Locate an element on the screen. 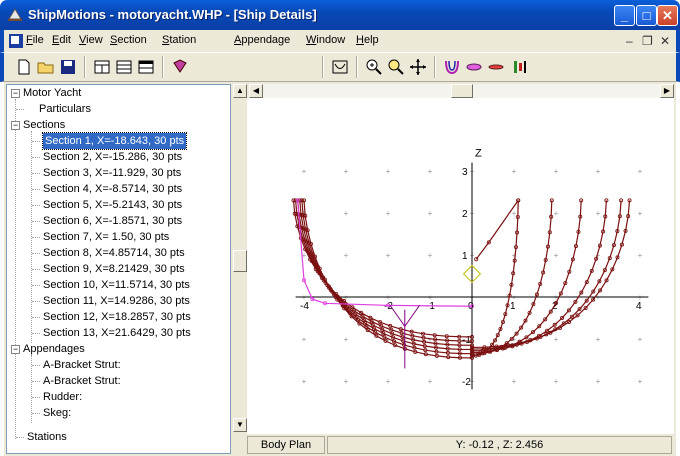 The width and height of the screenshot is (680, 456). menu-appendage: Appendage is located at coordinates (262, 40).